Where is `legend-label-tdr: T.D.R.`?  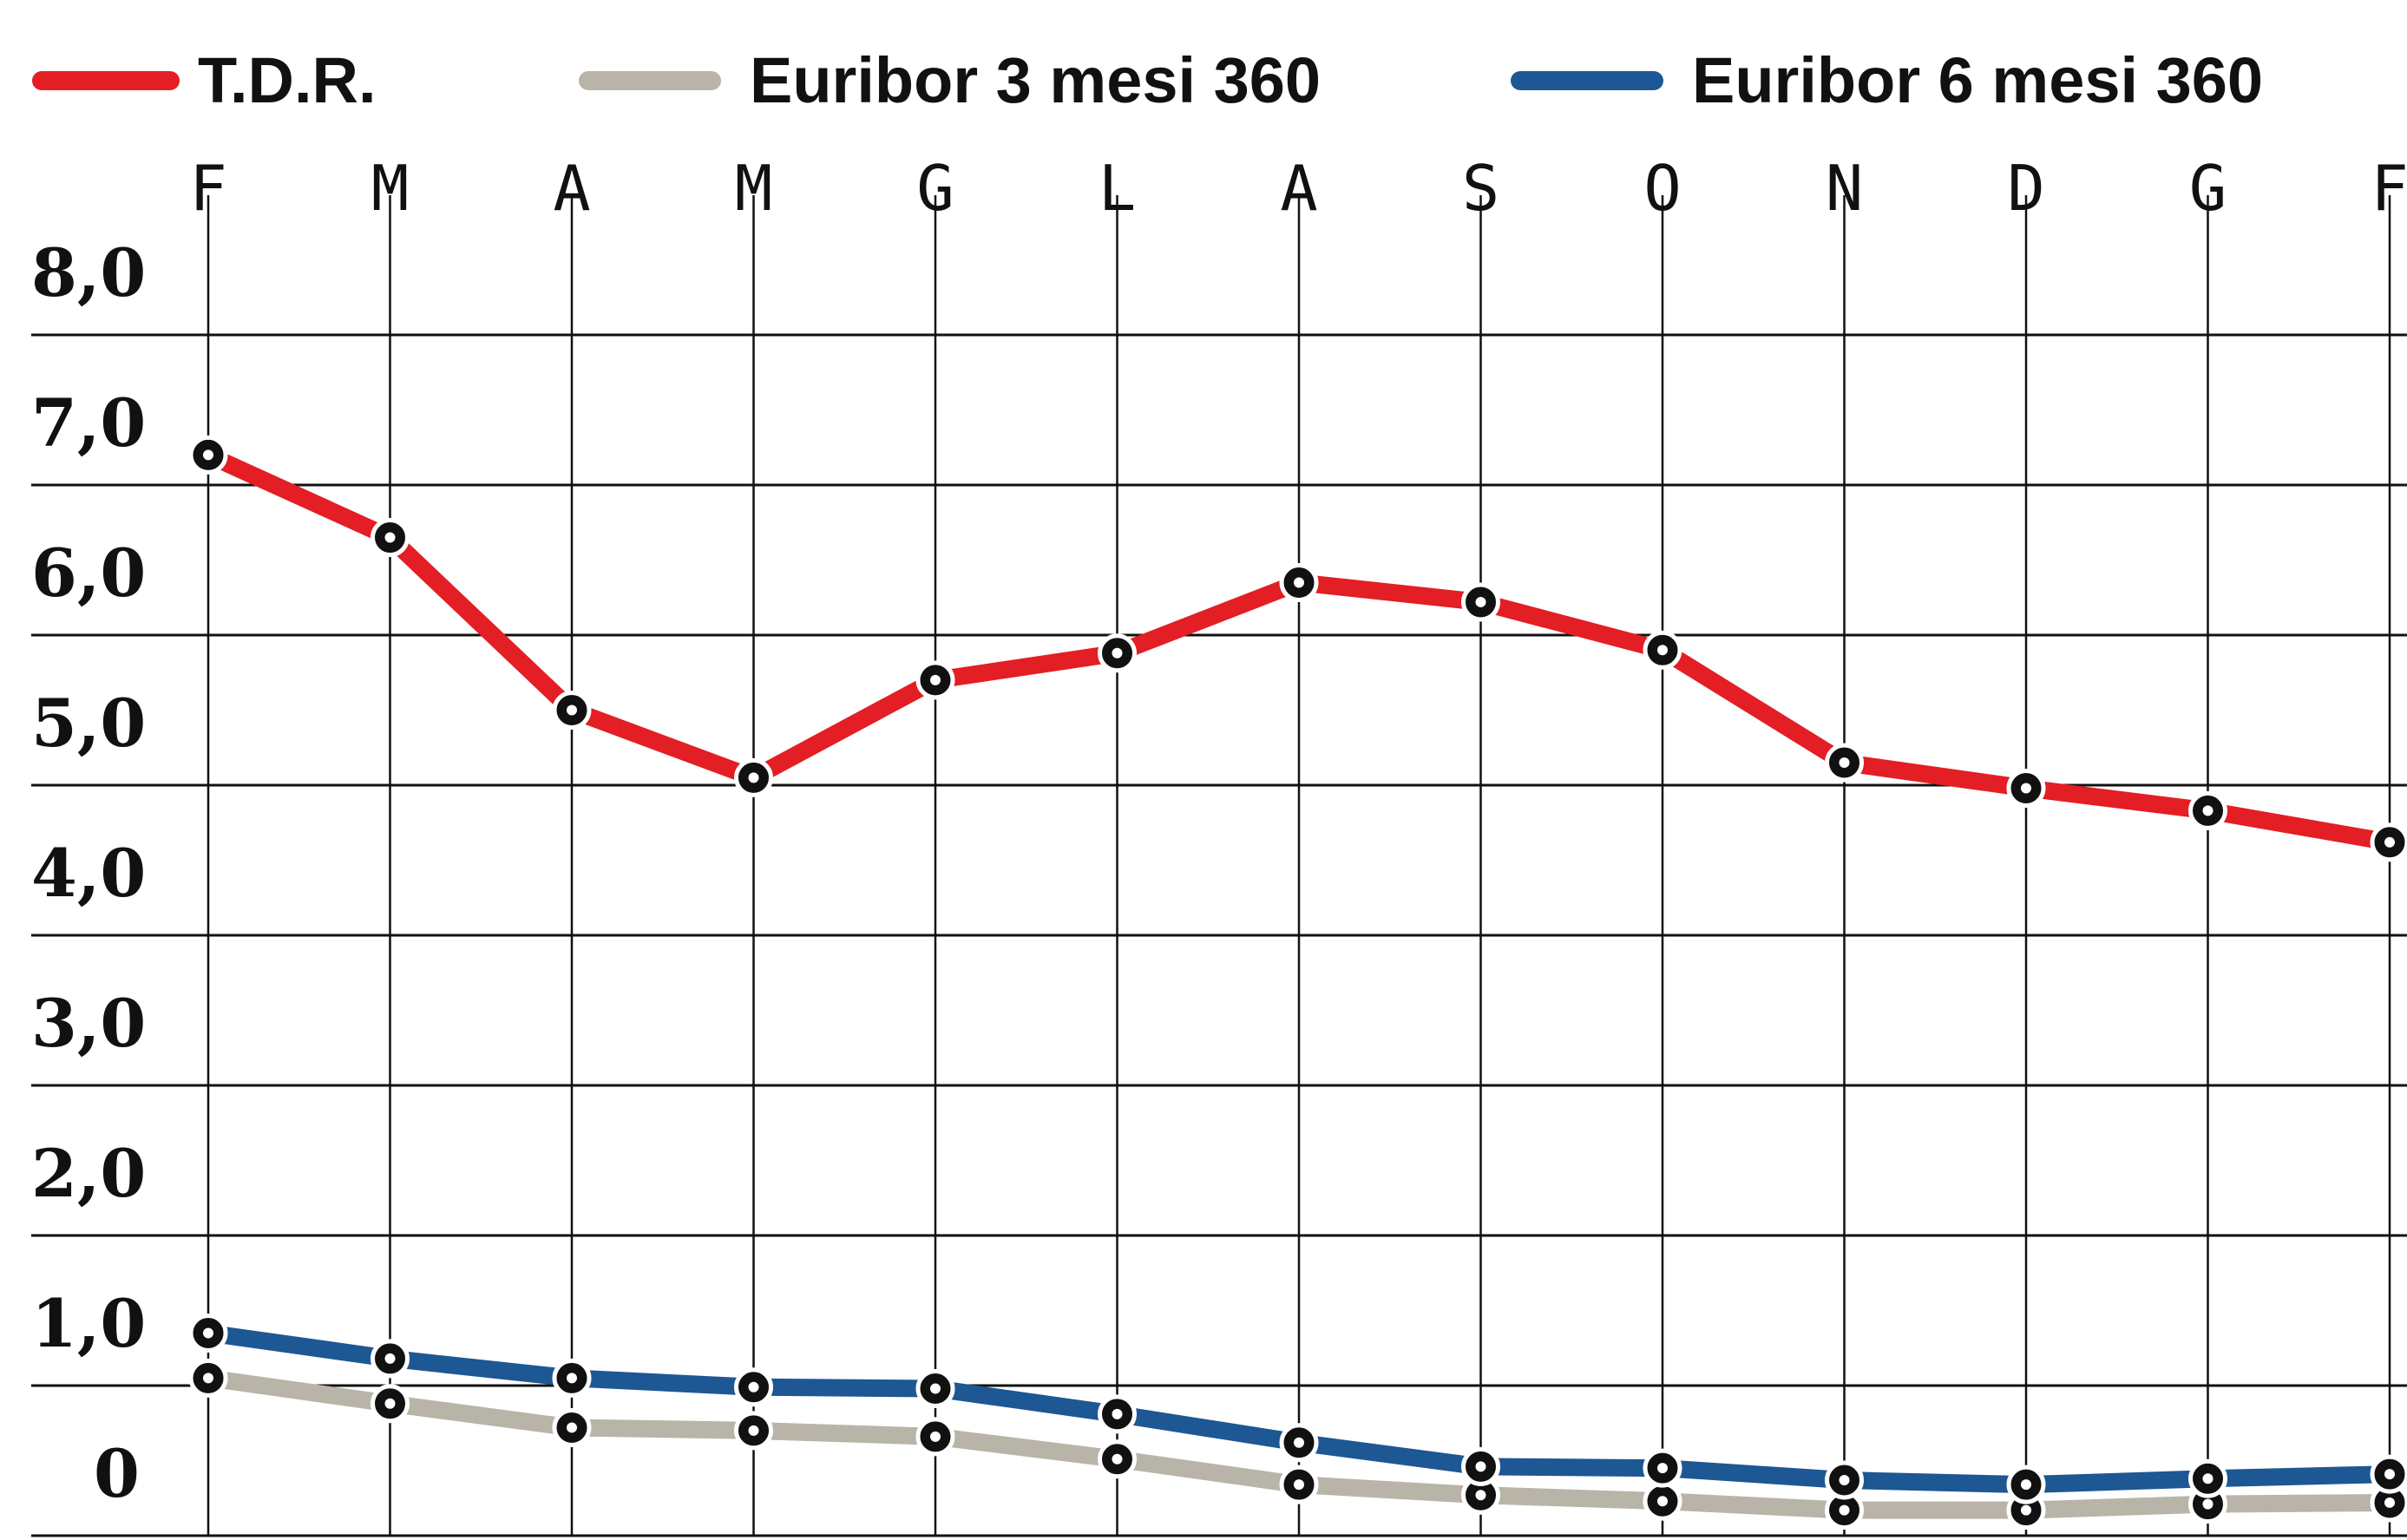
legend-label-tdr: T.D.R. is located at coordinates (287, 80).